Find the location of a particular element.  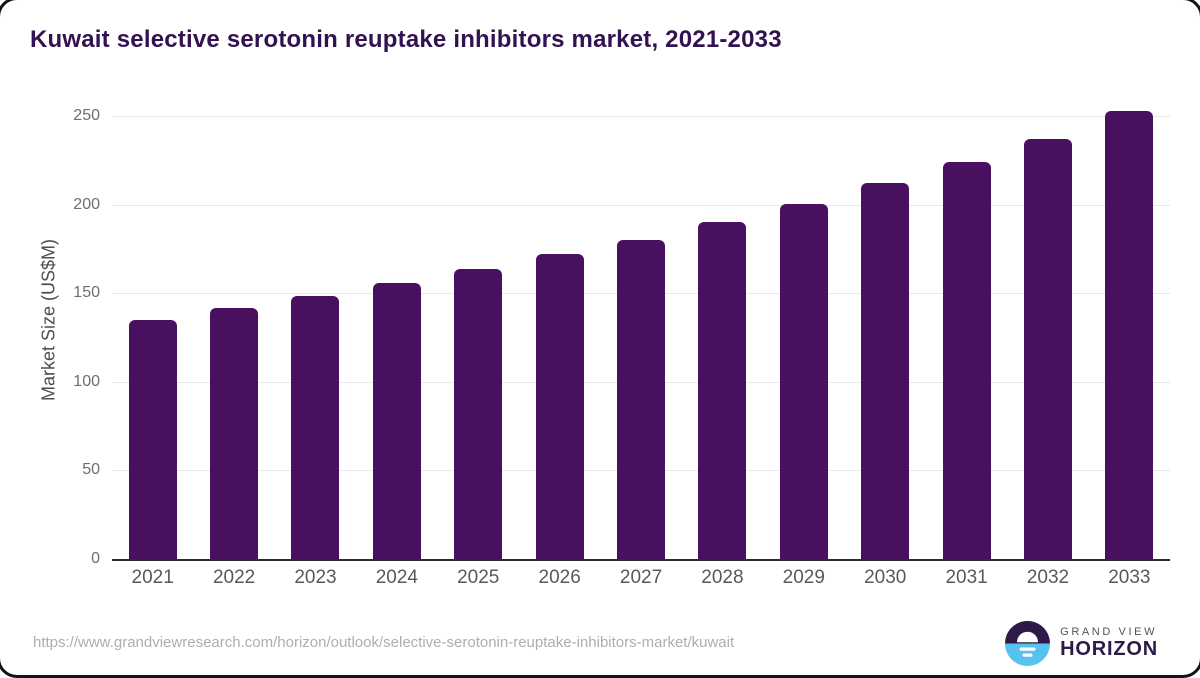

brand-logo: GRAND VIEW HORIZON is located at coordinates (1081, 643).